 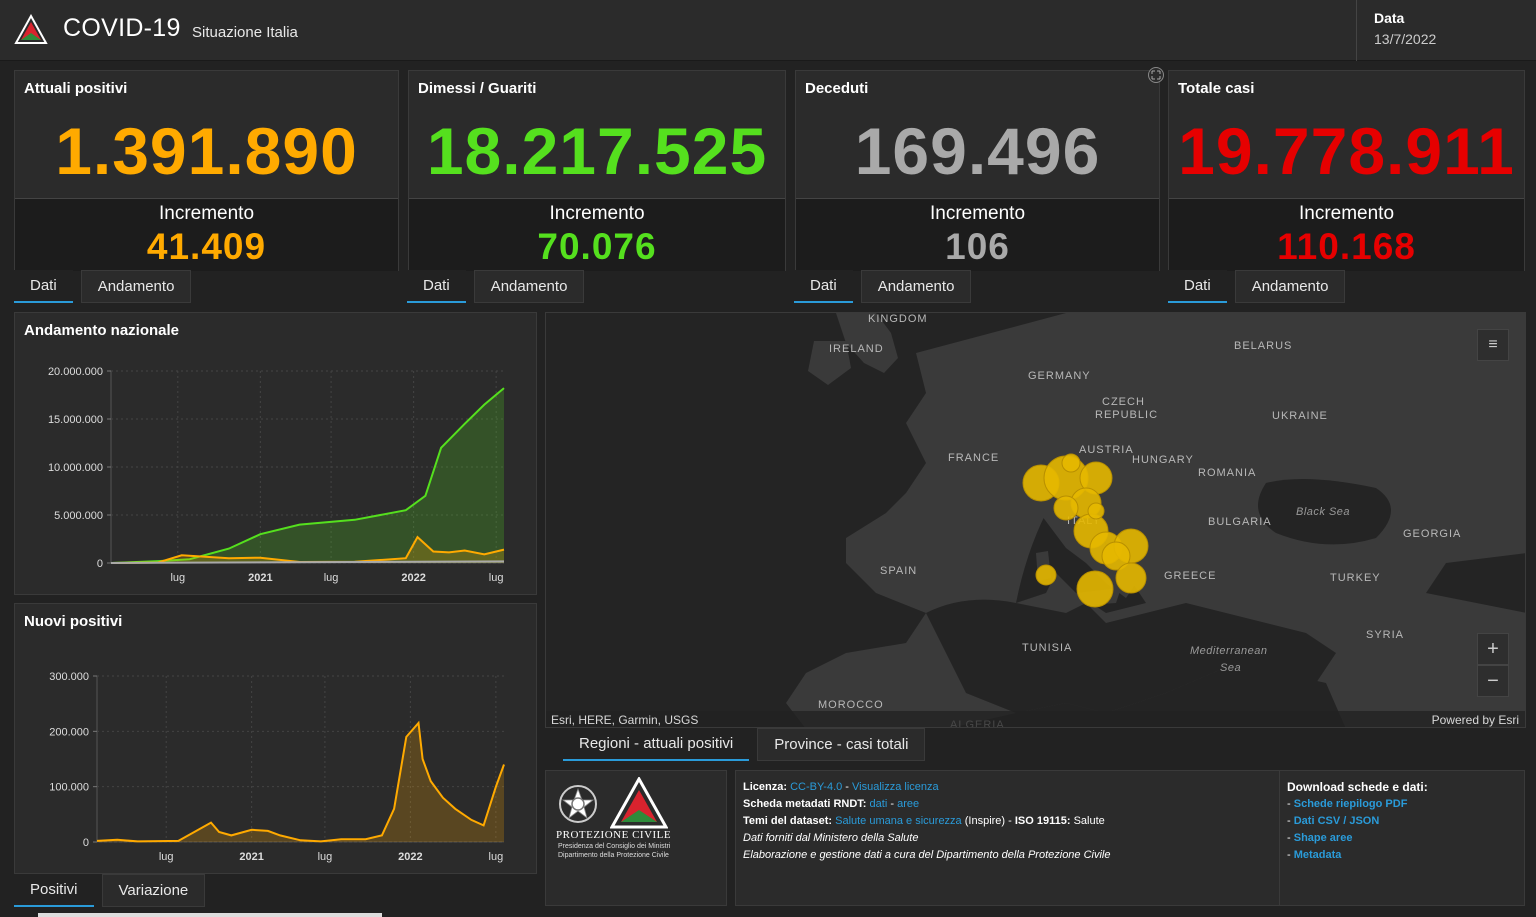 I want to click on download-shape-link: Shape aree, so click(x=1323, y=838).